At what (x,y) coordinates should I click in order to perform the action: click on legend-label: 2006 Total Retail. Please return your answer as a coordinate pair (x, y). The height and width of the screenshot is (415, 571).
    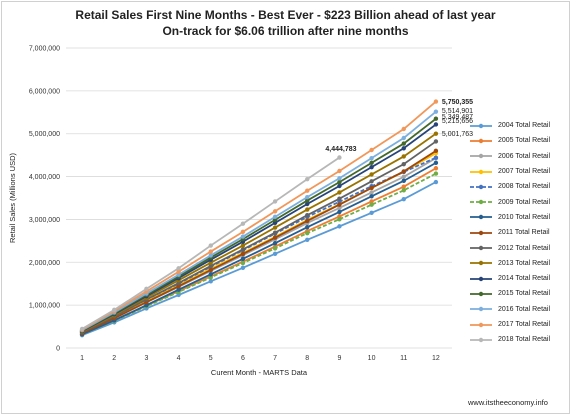
    Looking at the image, I should click on (524, 156).